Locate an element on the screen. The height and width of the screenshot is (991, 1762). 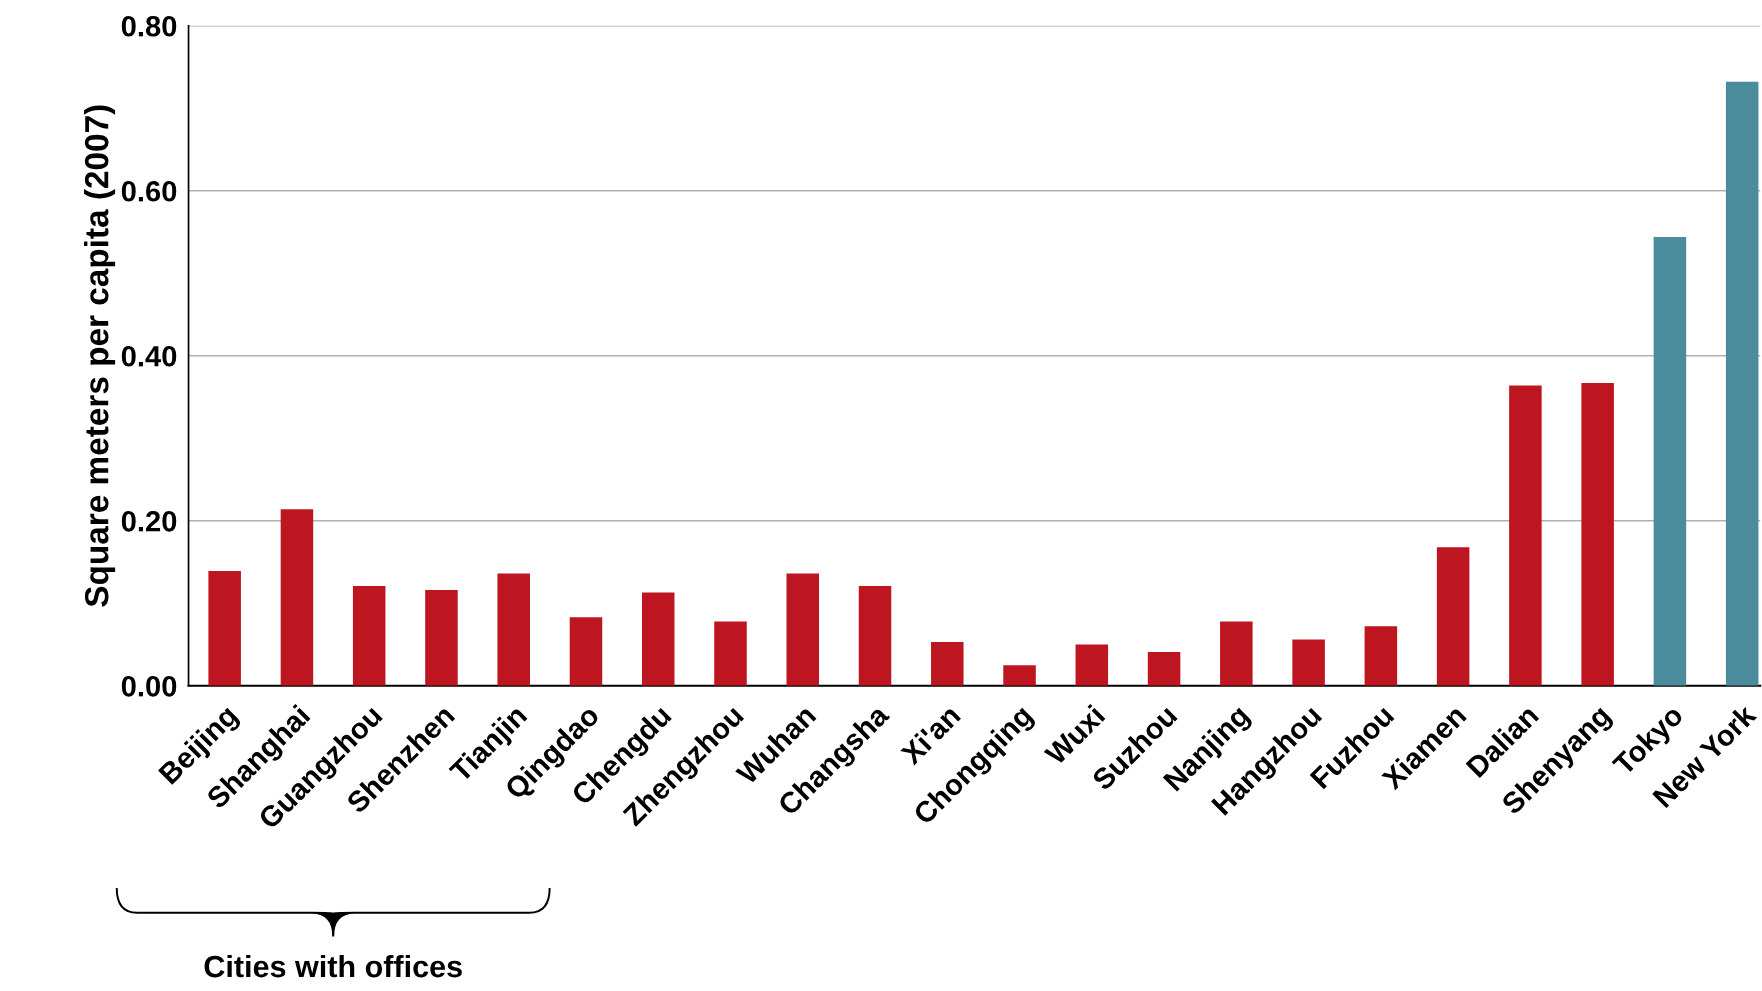
y-axis-title: Square meters per capita (2007) is located at coordinates (100, 356).